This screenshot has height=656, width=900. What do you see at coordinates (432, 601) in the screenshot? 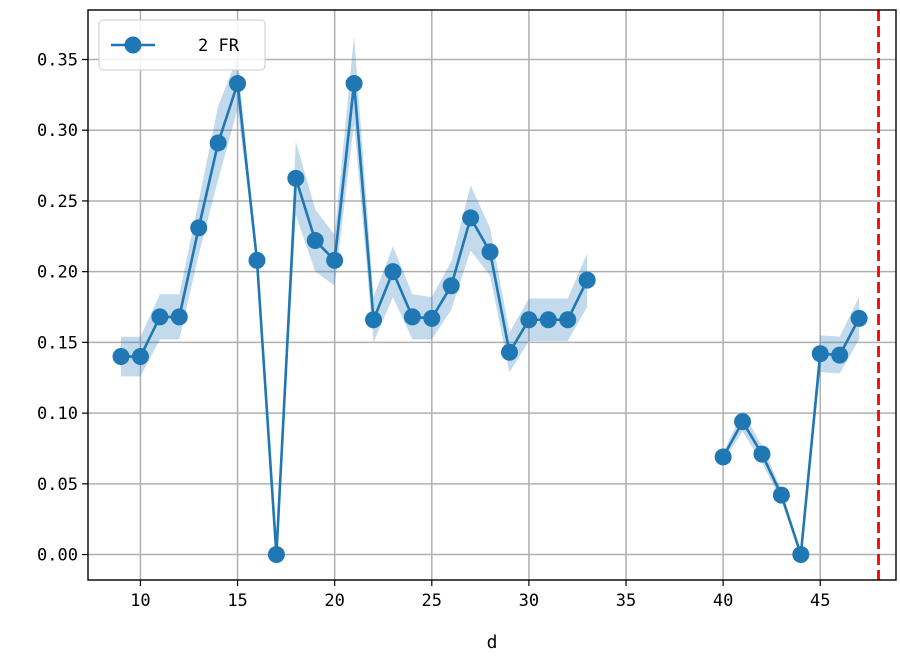
I see `x-tick-label: 25` at bounding box center [432, 601].